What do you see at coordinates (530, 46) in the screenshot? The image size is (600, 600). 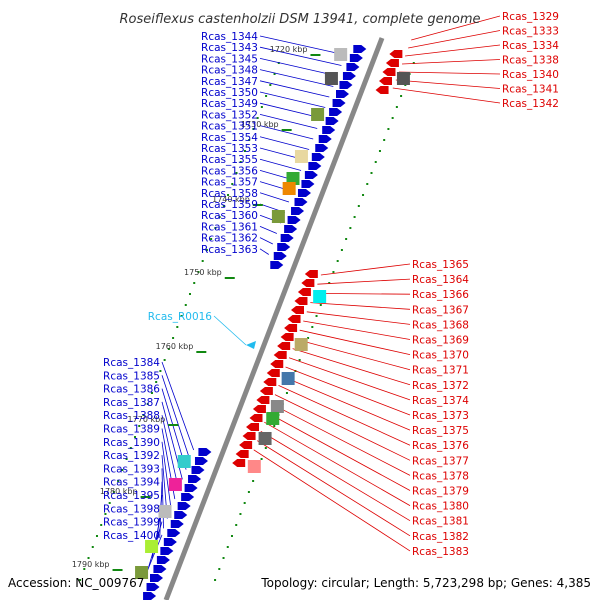 I see `gene-label: Rcas_1334` at bounding box center [530, 46].